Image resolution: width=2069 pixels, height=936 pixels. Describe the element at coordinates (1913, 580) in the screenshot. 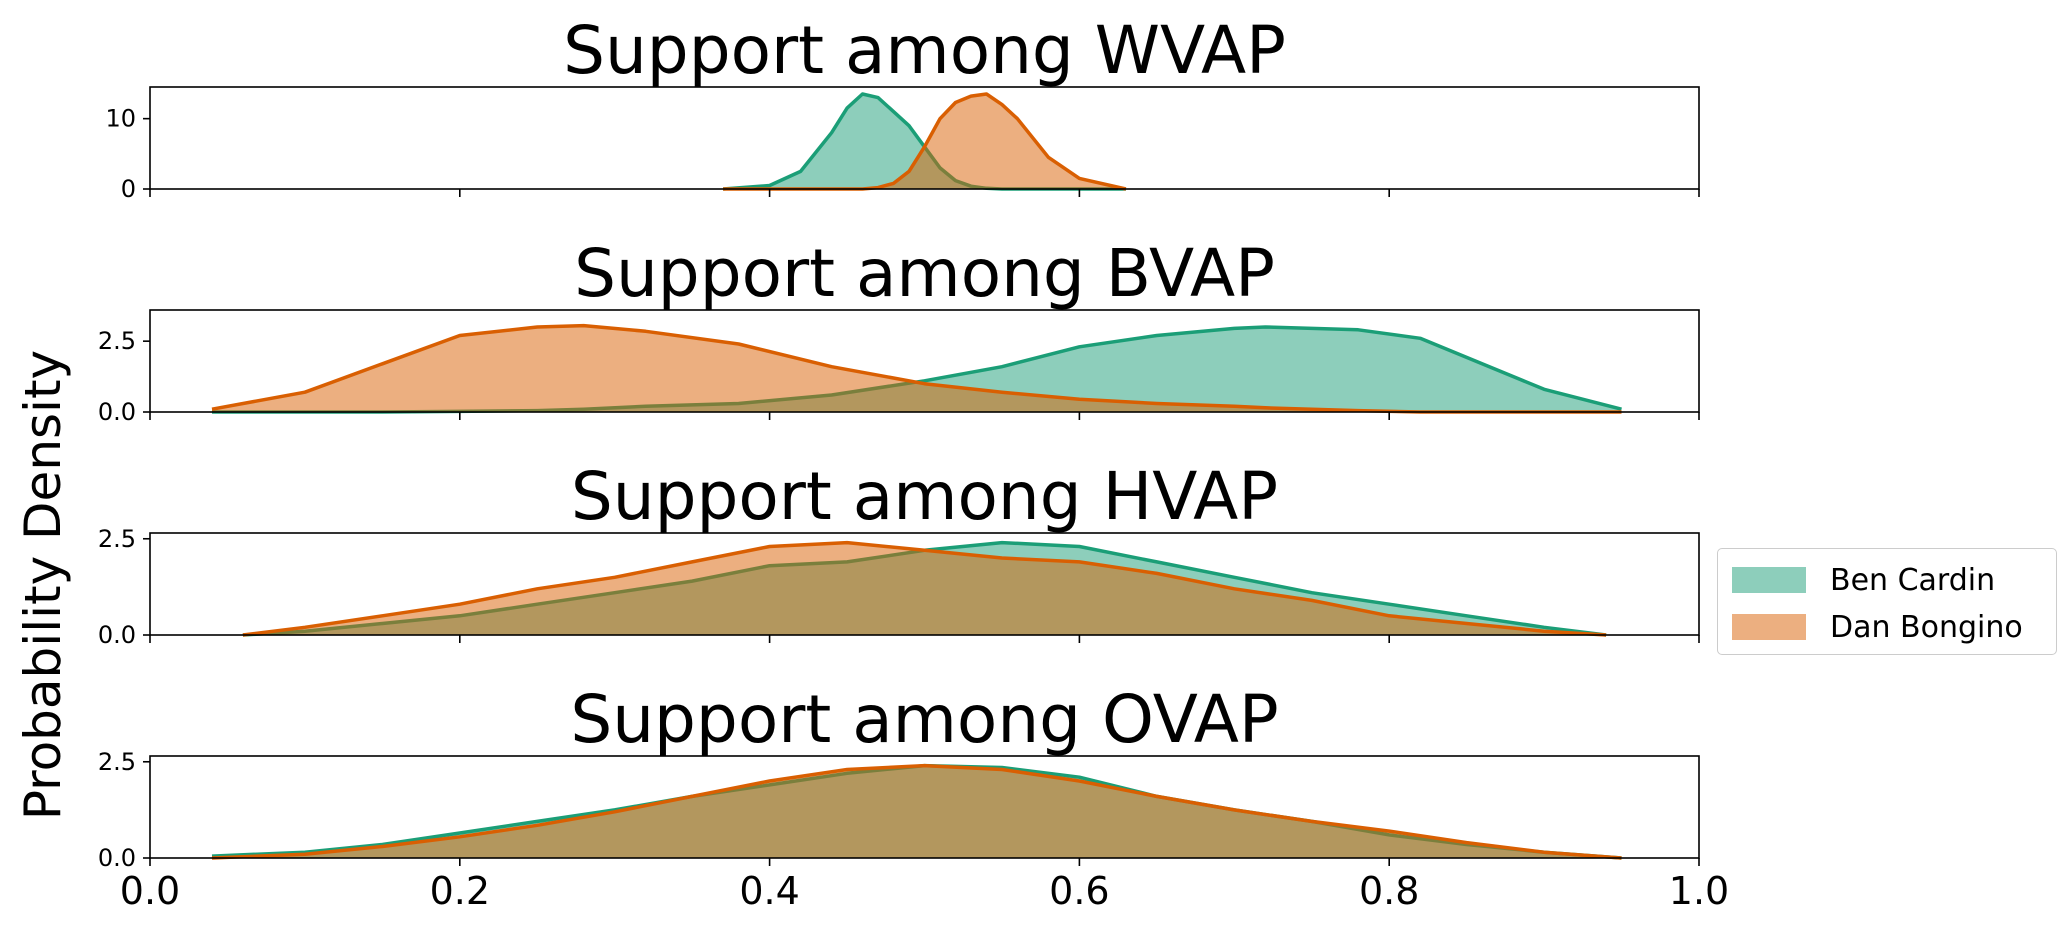

I see `legend-label-ben-cardin: Ben Cardin` at that location.